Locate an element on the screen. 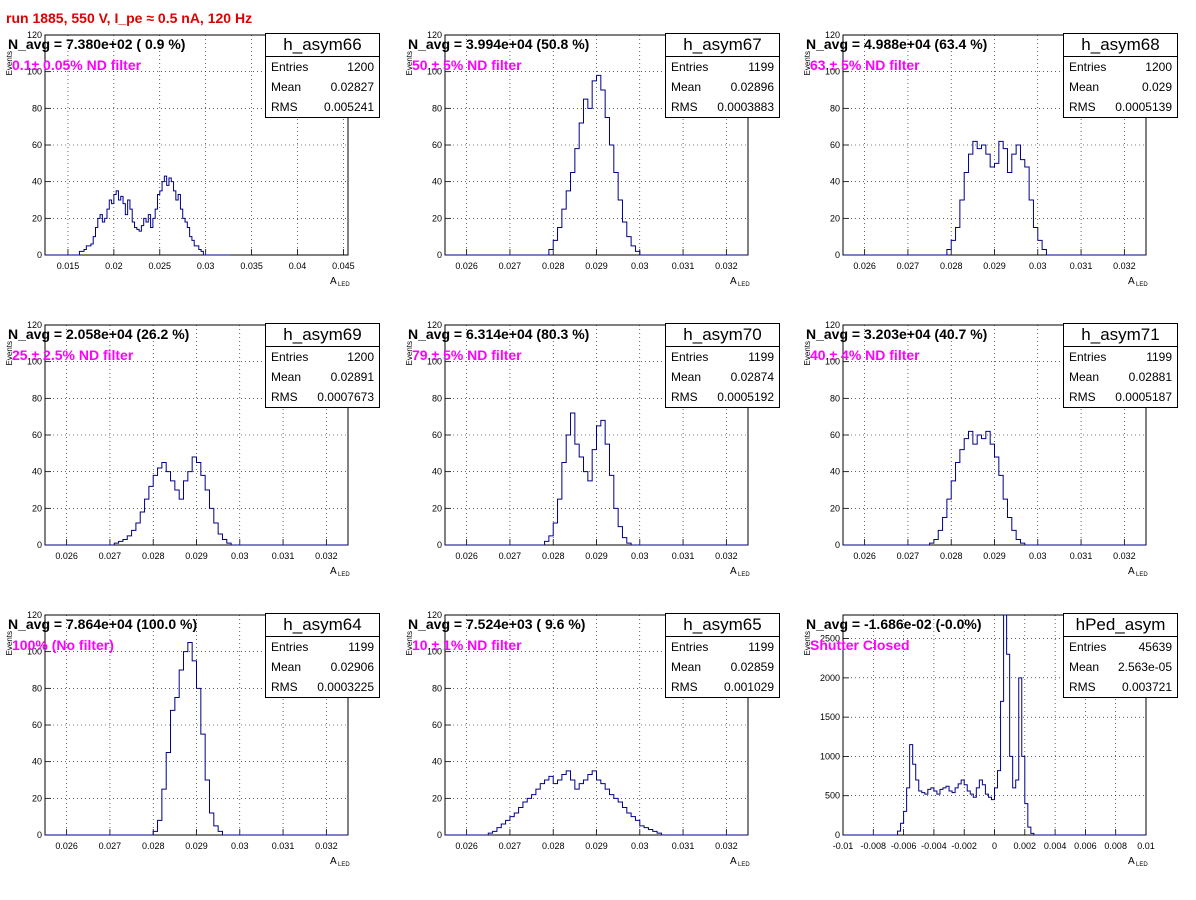 The height and width of the screenshot is (900, 1196). n-avg-label: N_avg = 7.380e+02 ( 0.9 %) is located at coordinates (97, 44).